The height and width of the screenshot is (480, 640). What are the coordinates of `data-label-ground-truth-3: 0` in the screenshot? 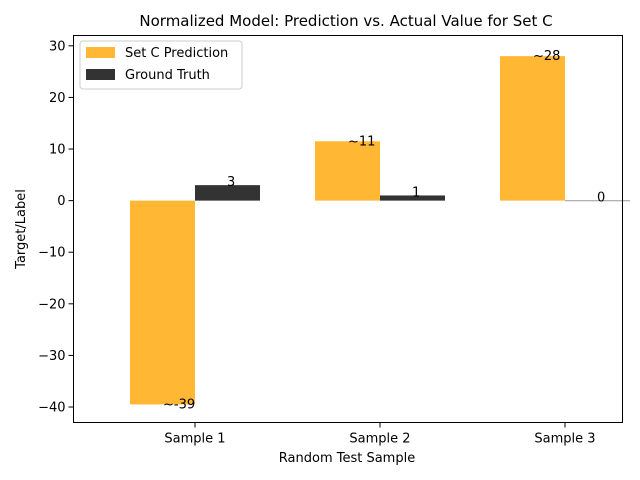 It's located at (601, 198).